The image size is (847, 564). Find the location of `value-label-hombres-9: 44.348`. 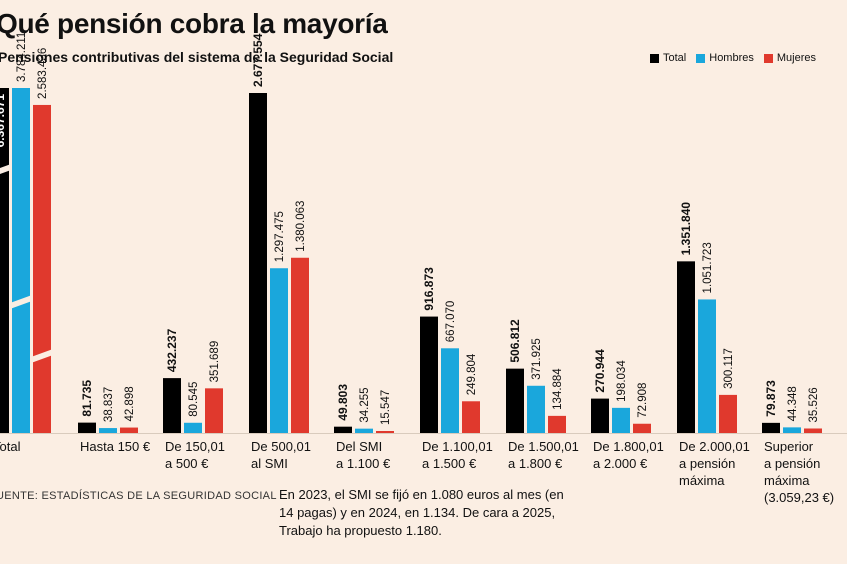

value-label-hombres-9: 44.348 is located at coordinates (793, 403).